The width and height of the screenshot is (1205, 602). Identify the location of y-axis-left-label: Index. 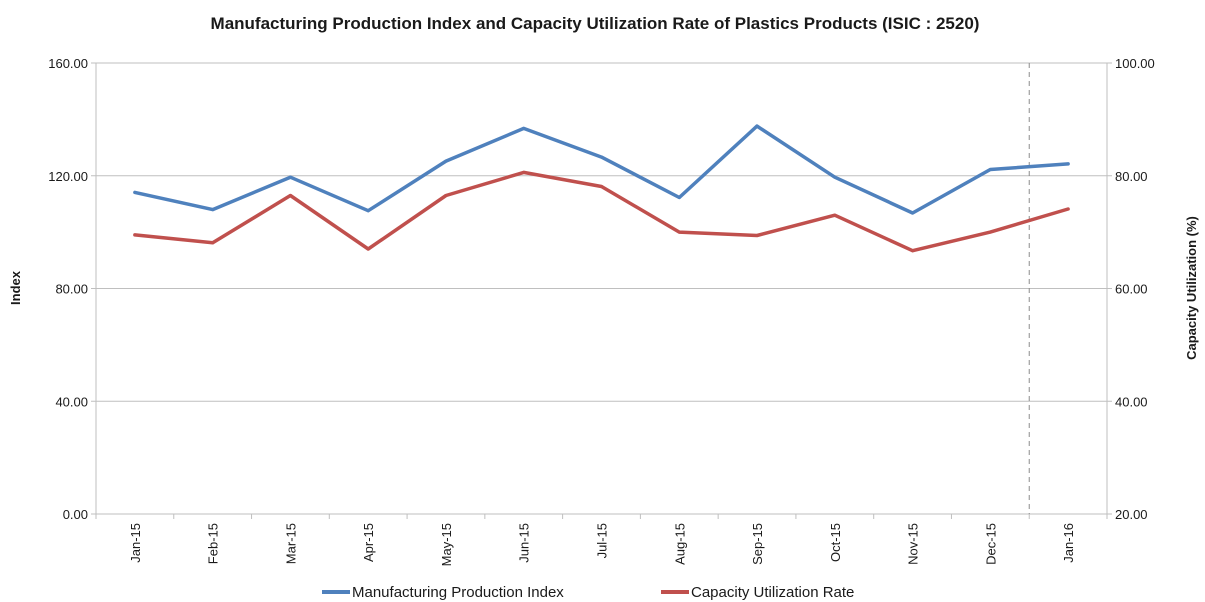
(15, 287).